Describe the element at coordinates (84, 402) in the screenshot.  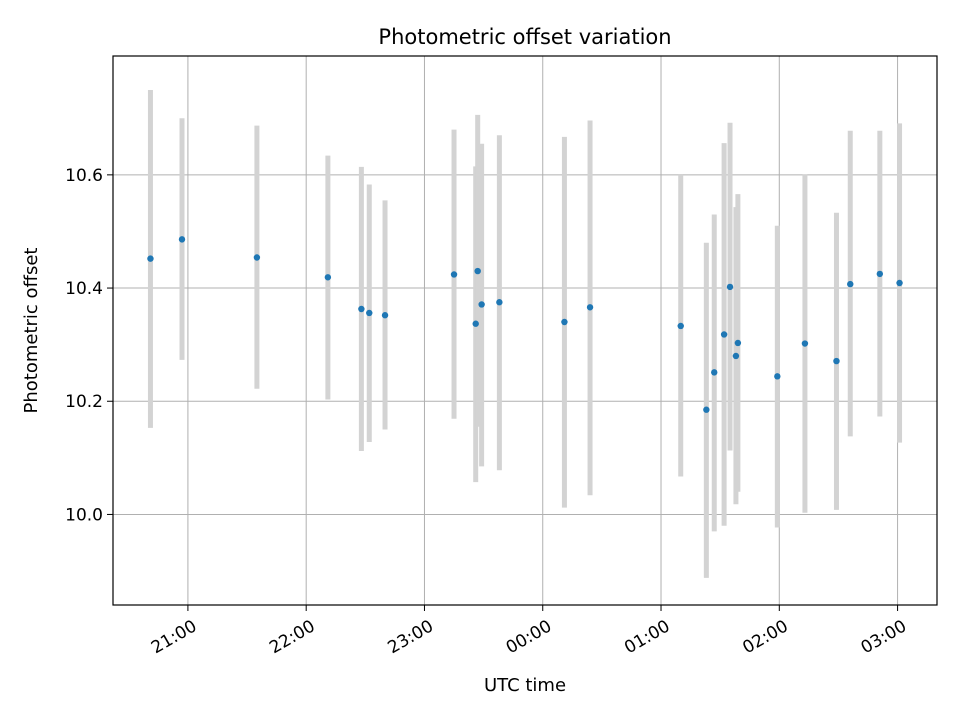
I see `y-tick-label: 10.2` at that location.